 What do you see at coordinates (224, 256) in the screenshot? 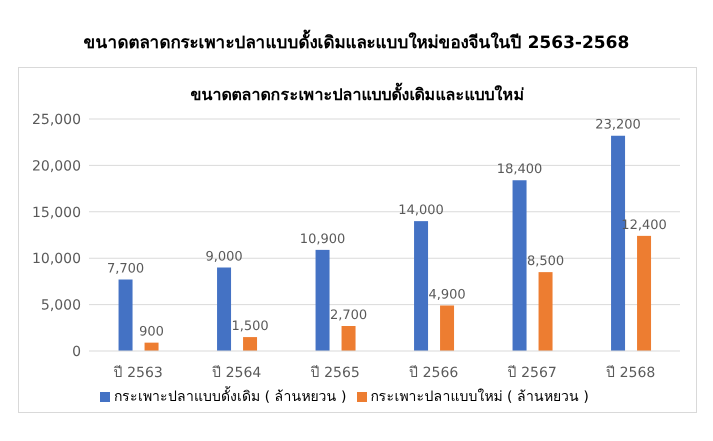
I see `data-label: 9,000` at bounding box center [224, 256].